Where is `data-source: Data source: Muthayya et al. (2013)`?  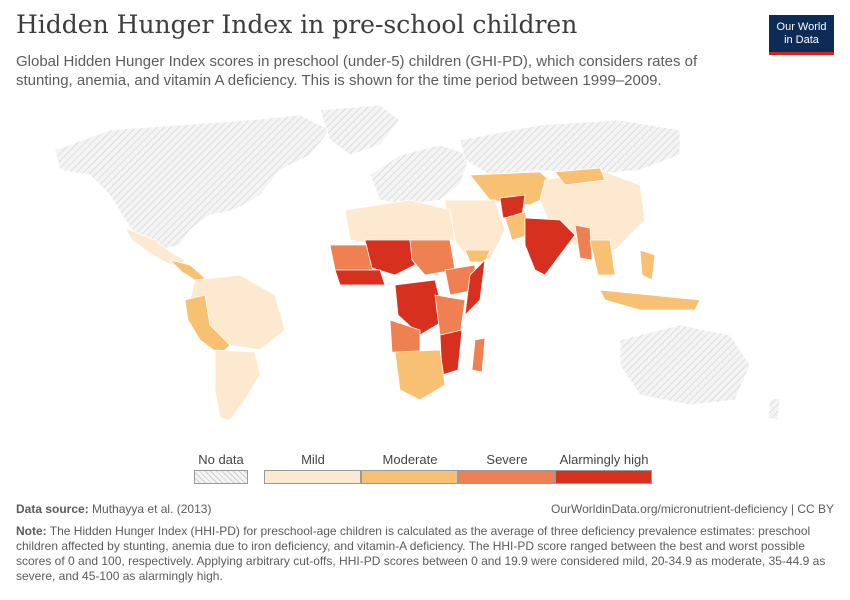 data-source: Data source: Muthayya et al. (2013) is located at coordinates (113, 509).